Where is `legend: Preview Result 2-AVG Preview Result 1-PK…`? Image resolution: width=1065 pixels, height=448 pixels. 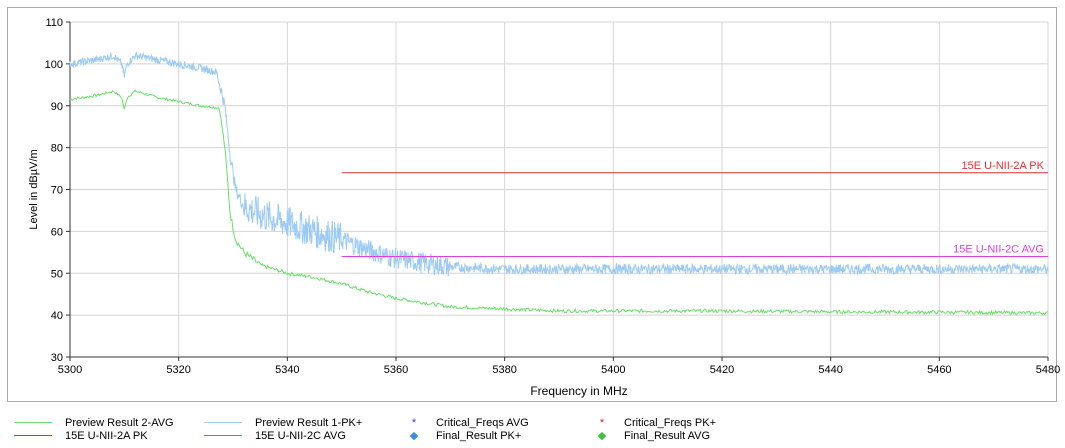 legend: Preview Result 2-AVG Preview Result 1-PK… is located at coordinates (532, 432).